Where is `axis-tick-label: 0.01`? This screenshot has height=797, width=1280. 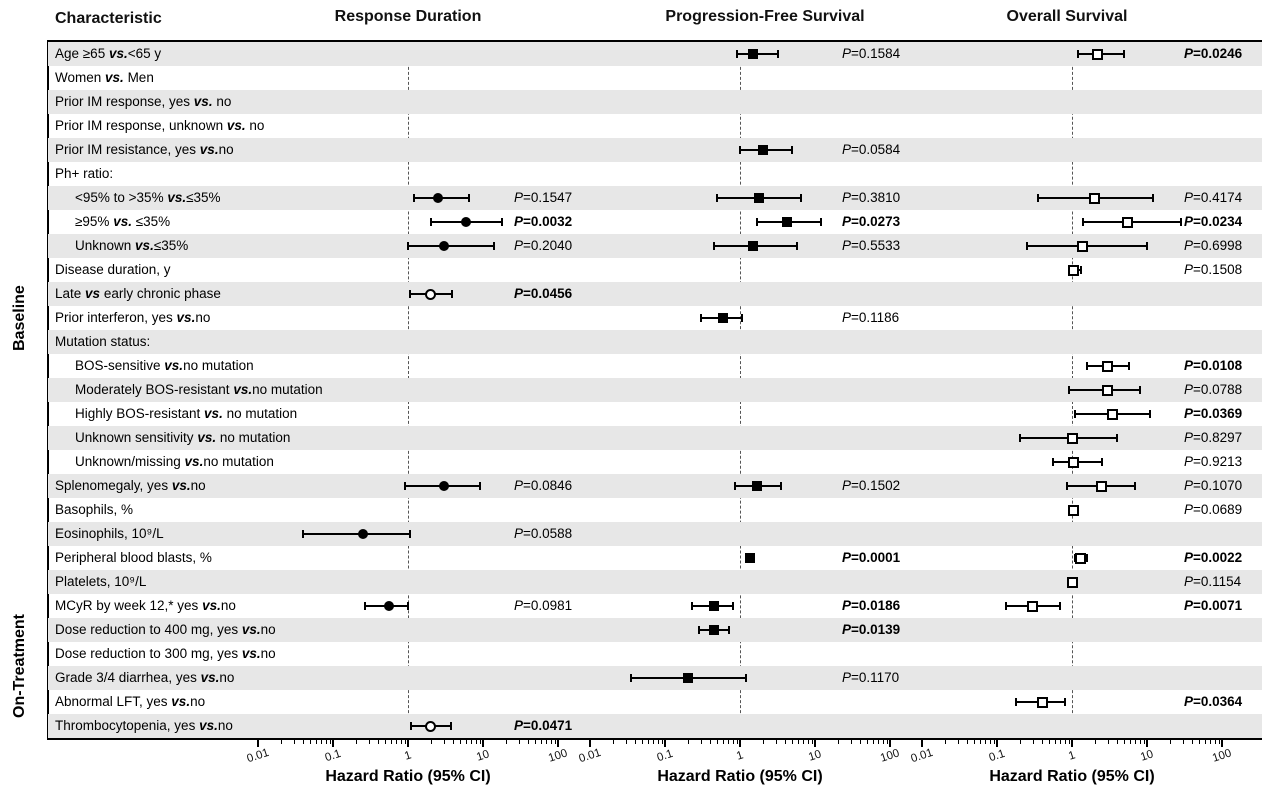
axis-tick-label: 0.01 is located at coordinates (922, 756).